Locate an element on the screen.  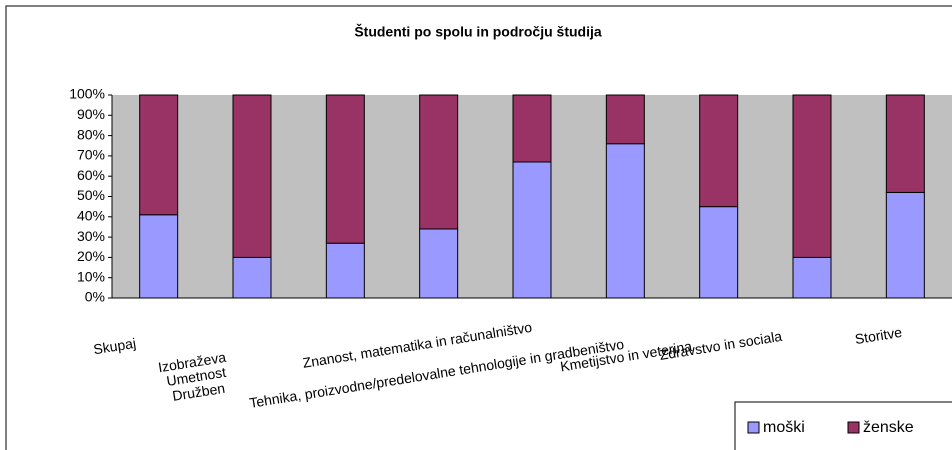
y-tick-label: 60% is located at coordinates (91, 175).